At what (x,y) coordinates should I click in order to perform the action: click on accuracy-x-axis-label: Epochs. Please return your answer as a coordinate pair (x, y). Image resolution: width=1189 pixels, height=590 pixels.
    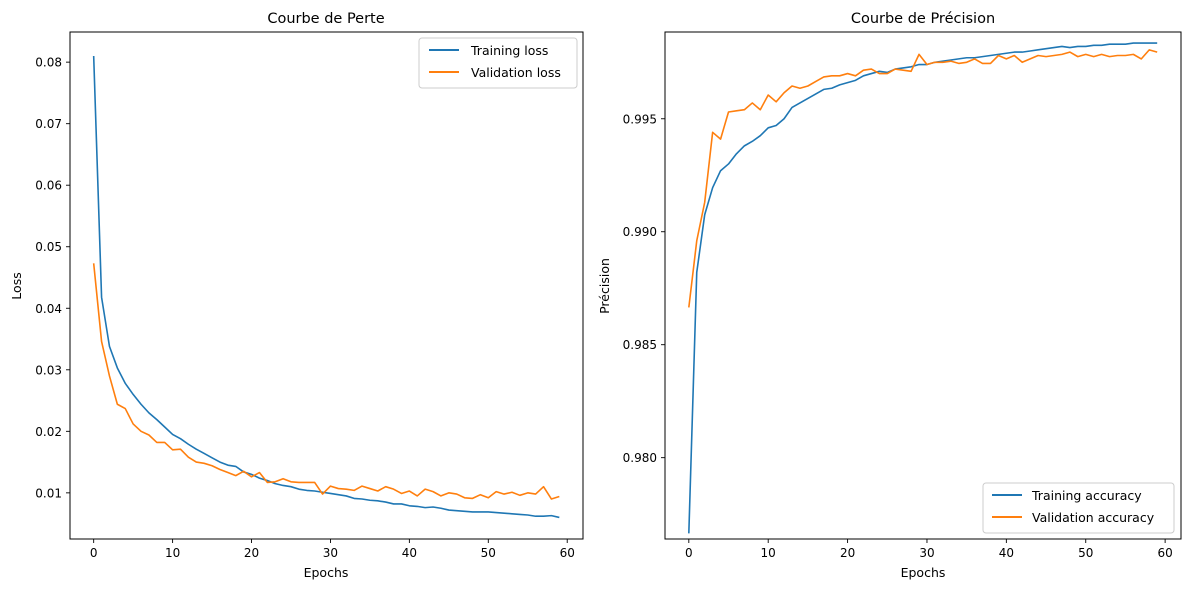
    Looking at the image, I should click on (923, 572).